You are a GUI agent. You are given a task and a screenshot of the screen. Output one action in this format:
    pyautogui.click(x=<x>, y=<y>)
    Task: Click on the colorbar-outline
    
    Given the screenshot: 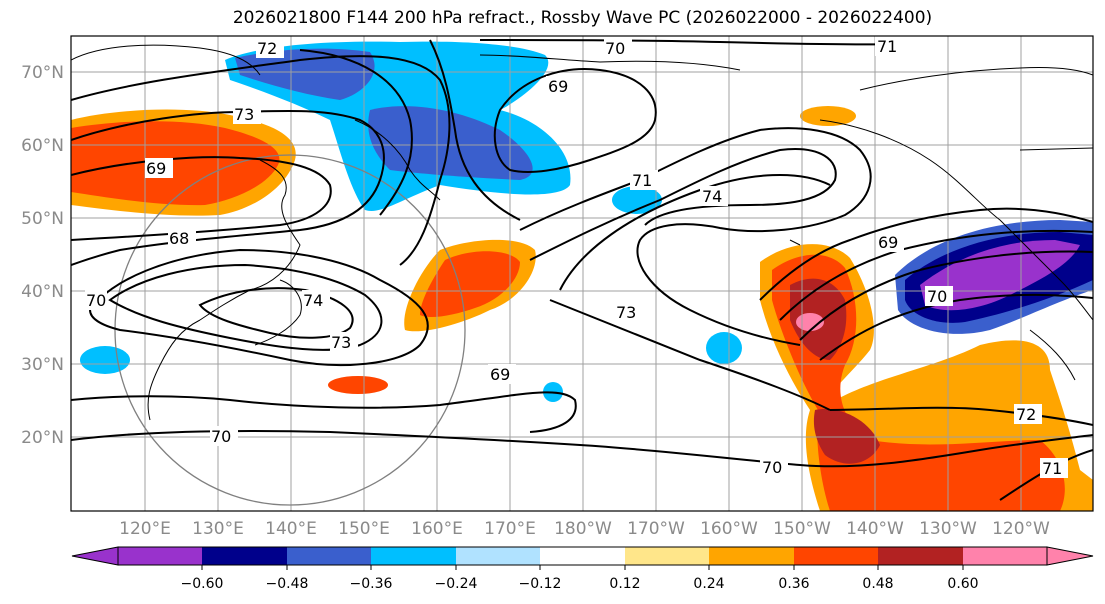 What is the action you would take?
    pyautogui.click(x=582, y=556)
    